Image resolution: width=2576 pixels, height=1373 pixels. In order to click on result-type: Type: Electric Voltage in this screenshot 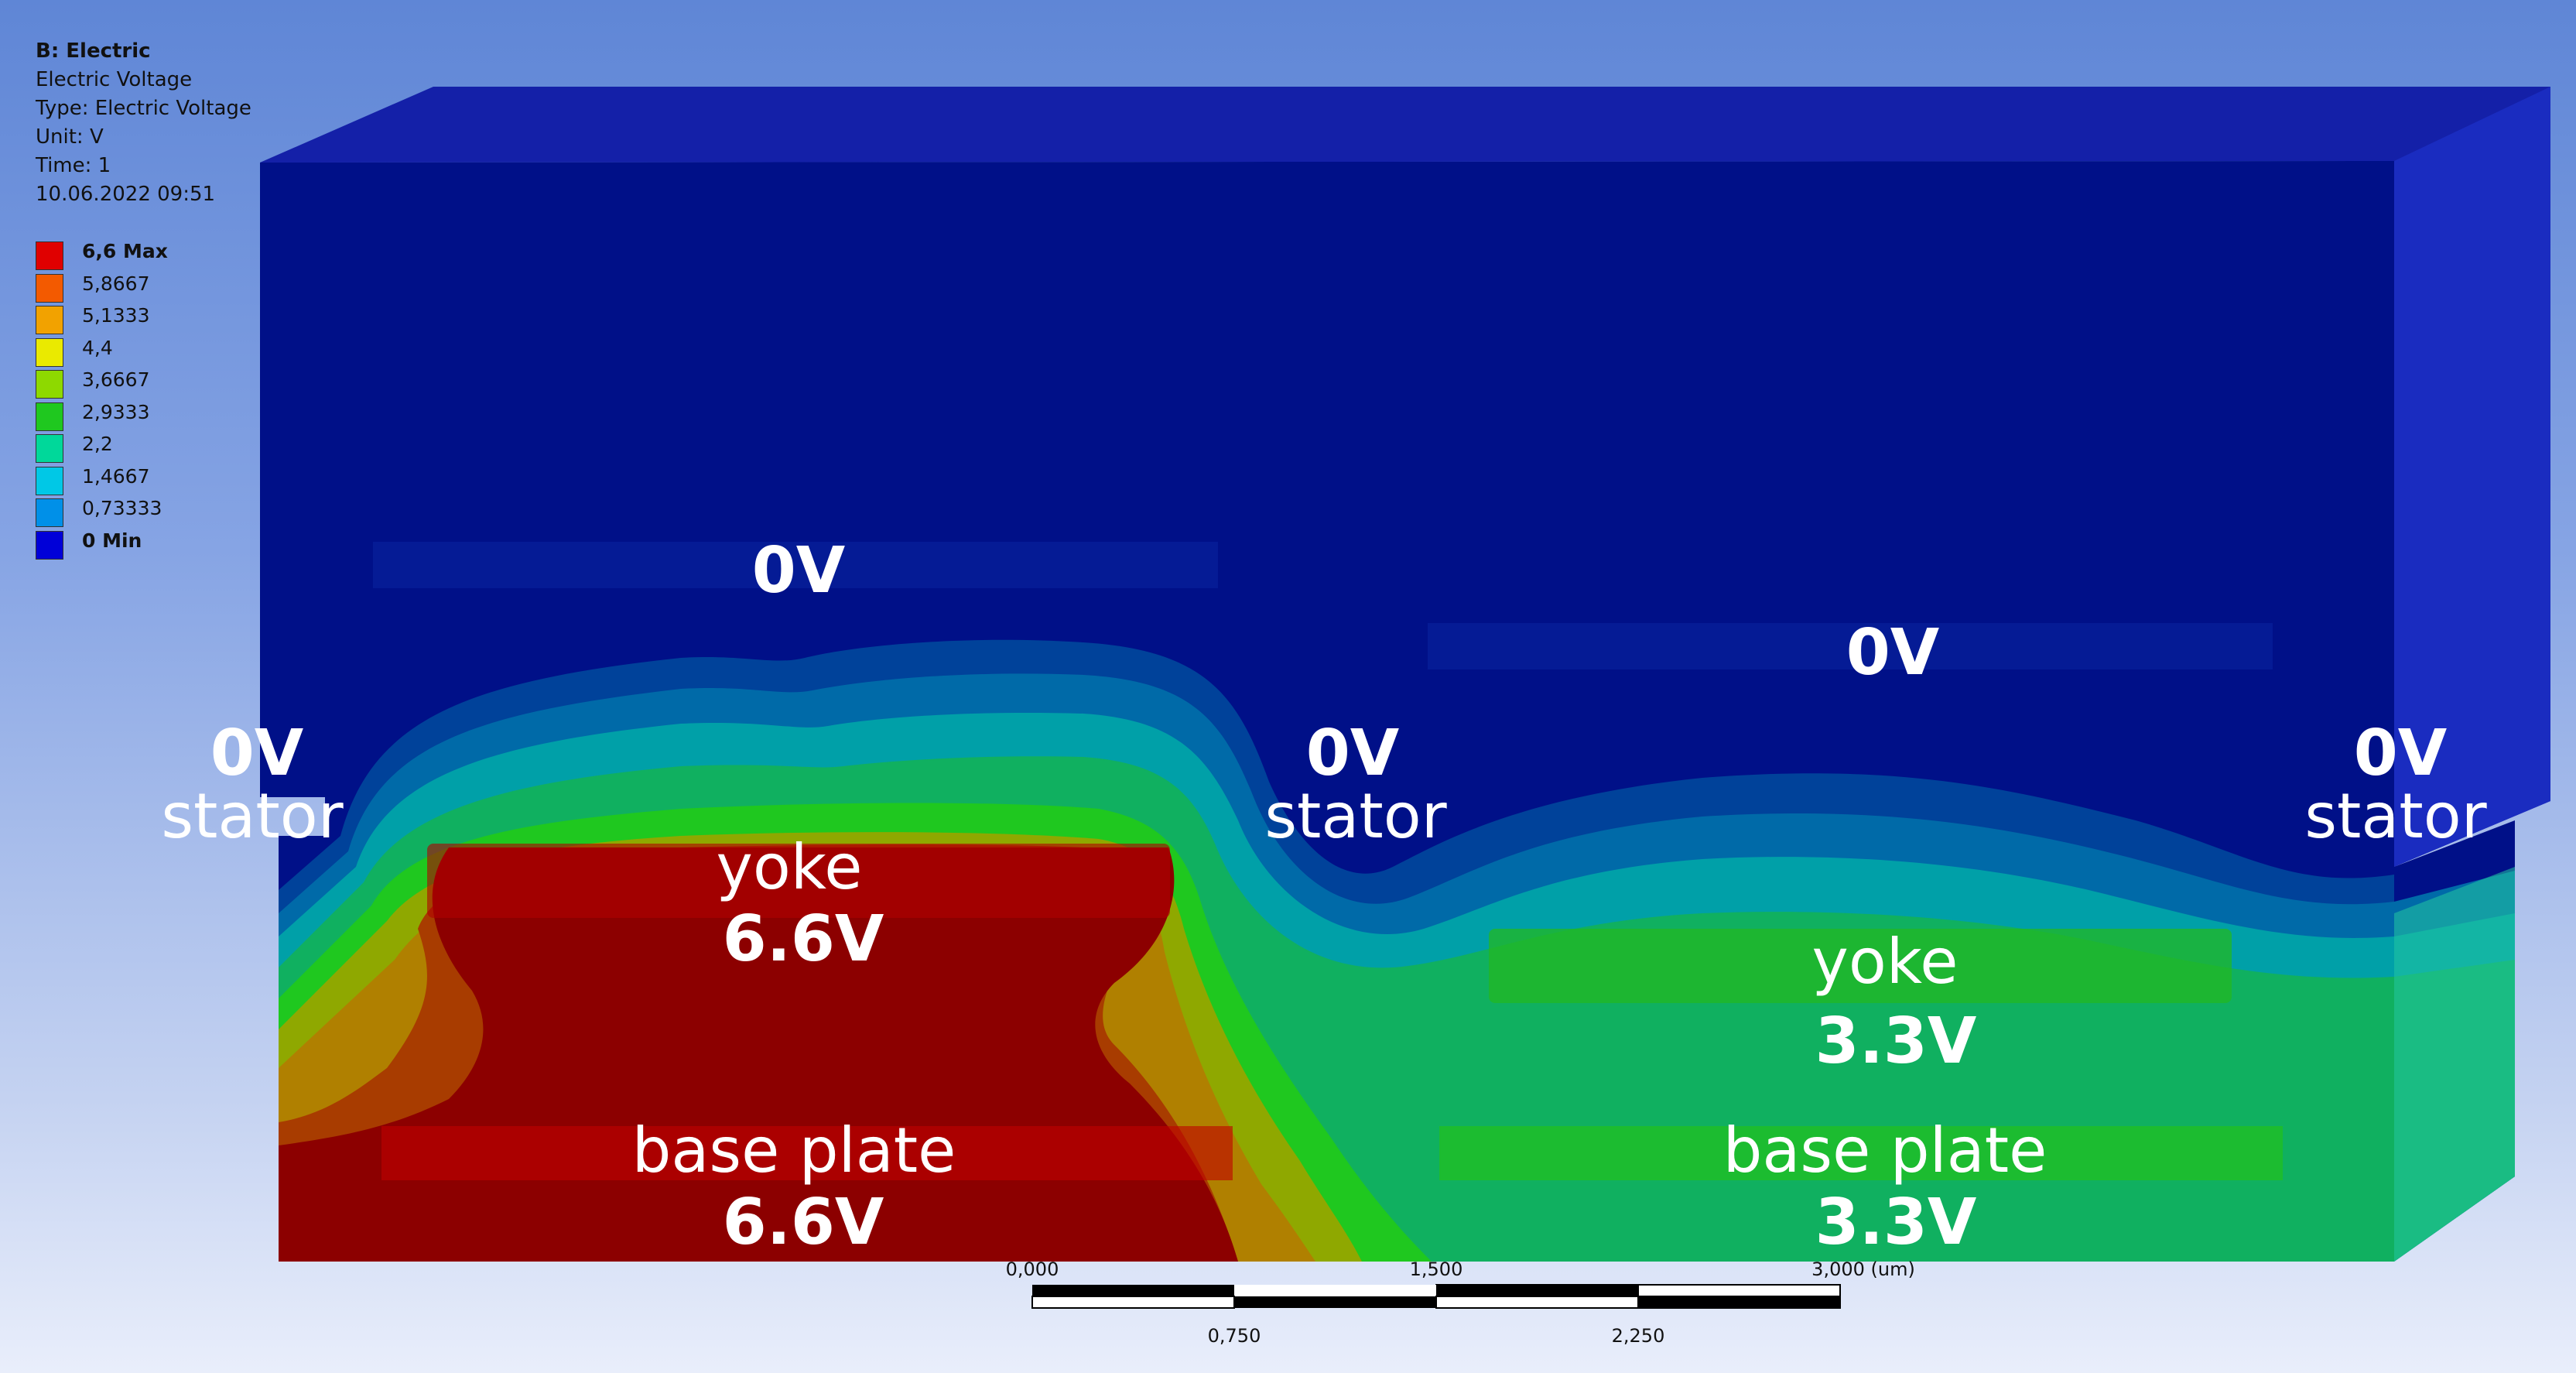, I will do `click(143, 108)`.